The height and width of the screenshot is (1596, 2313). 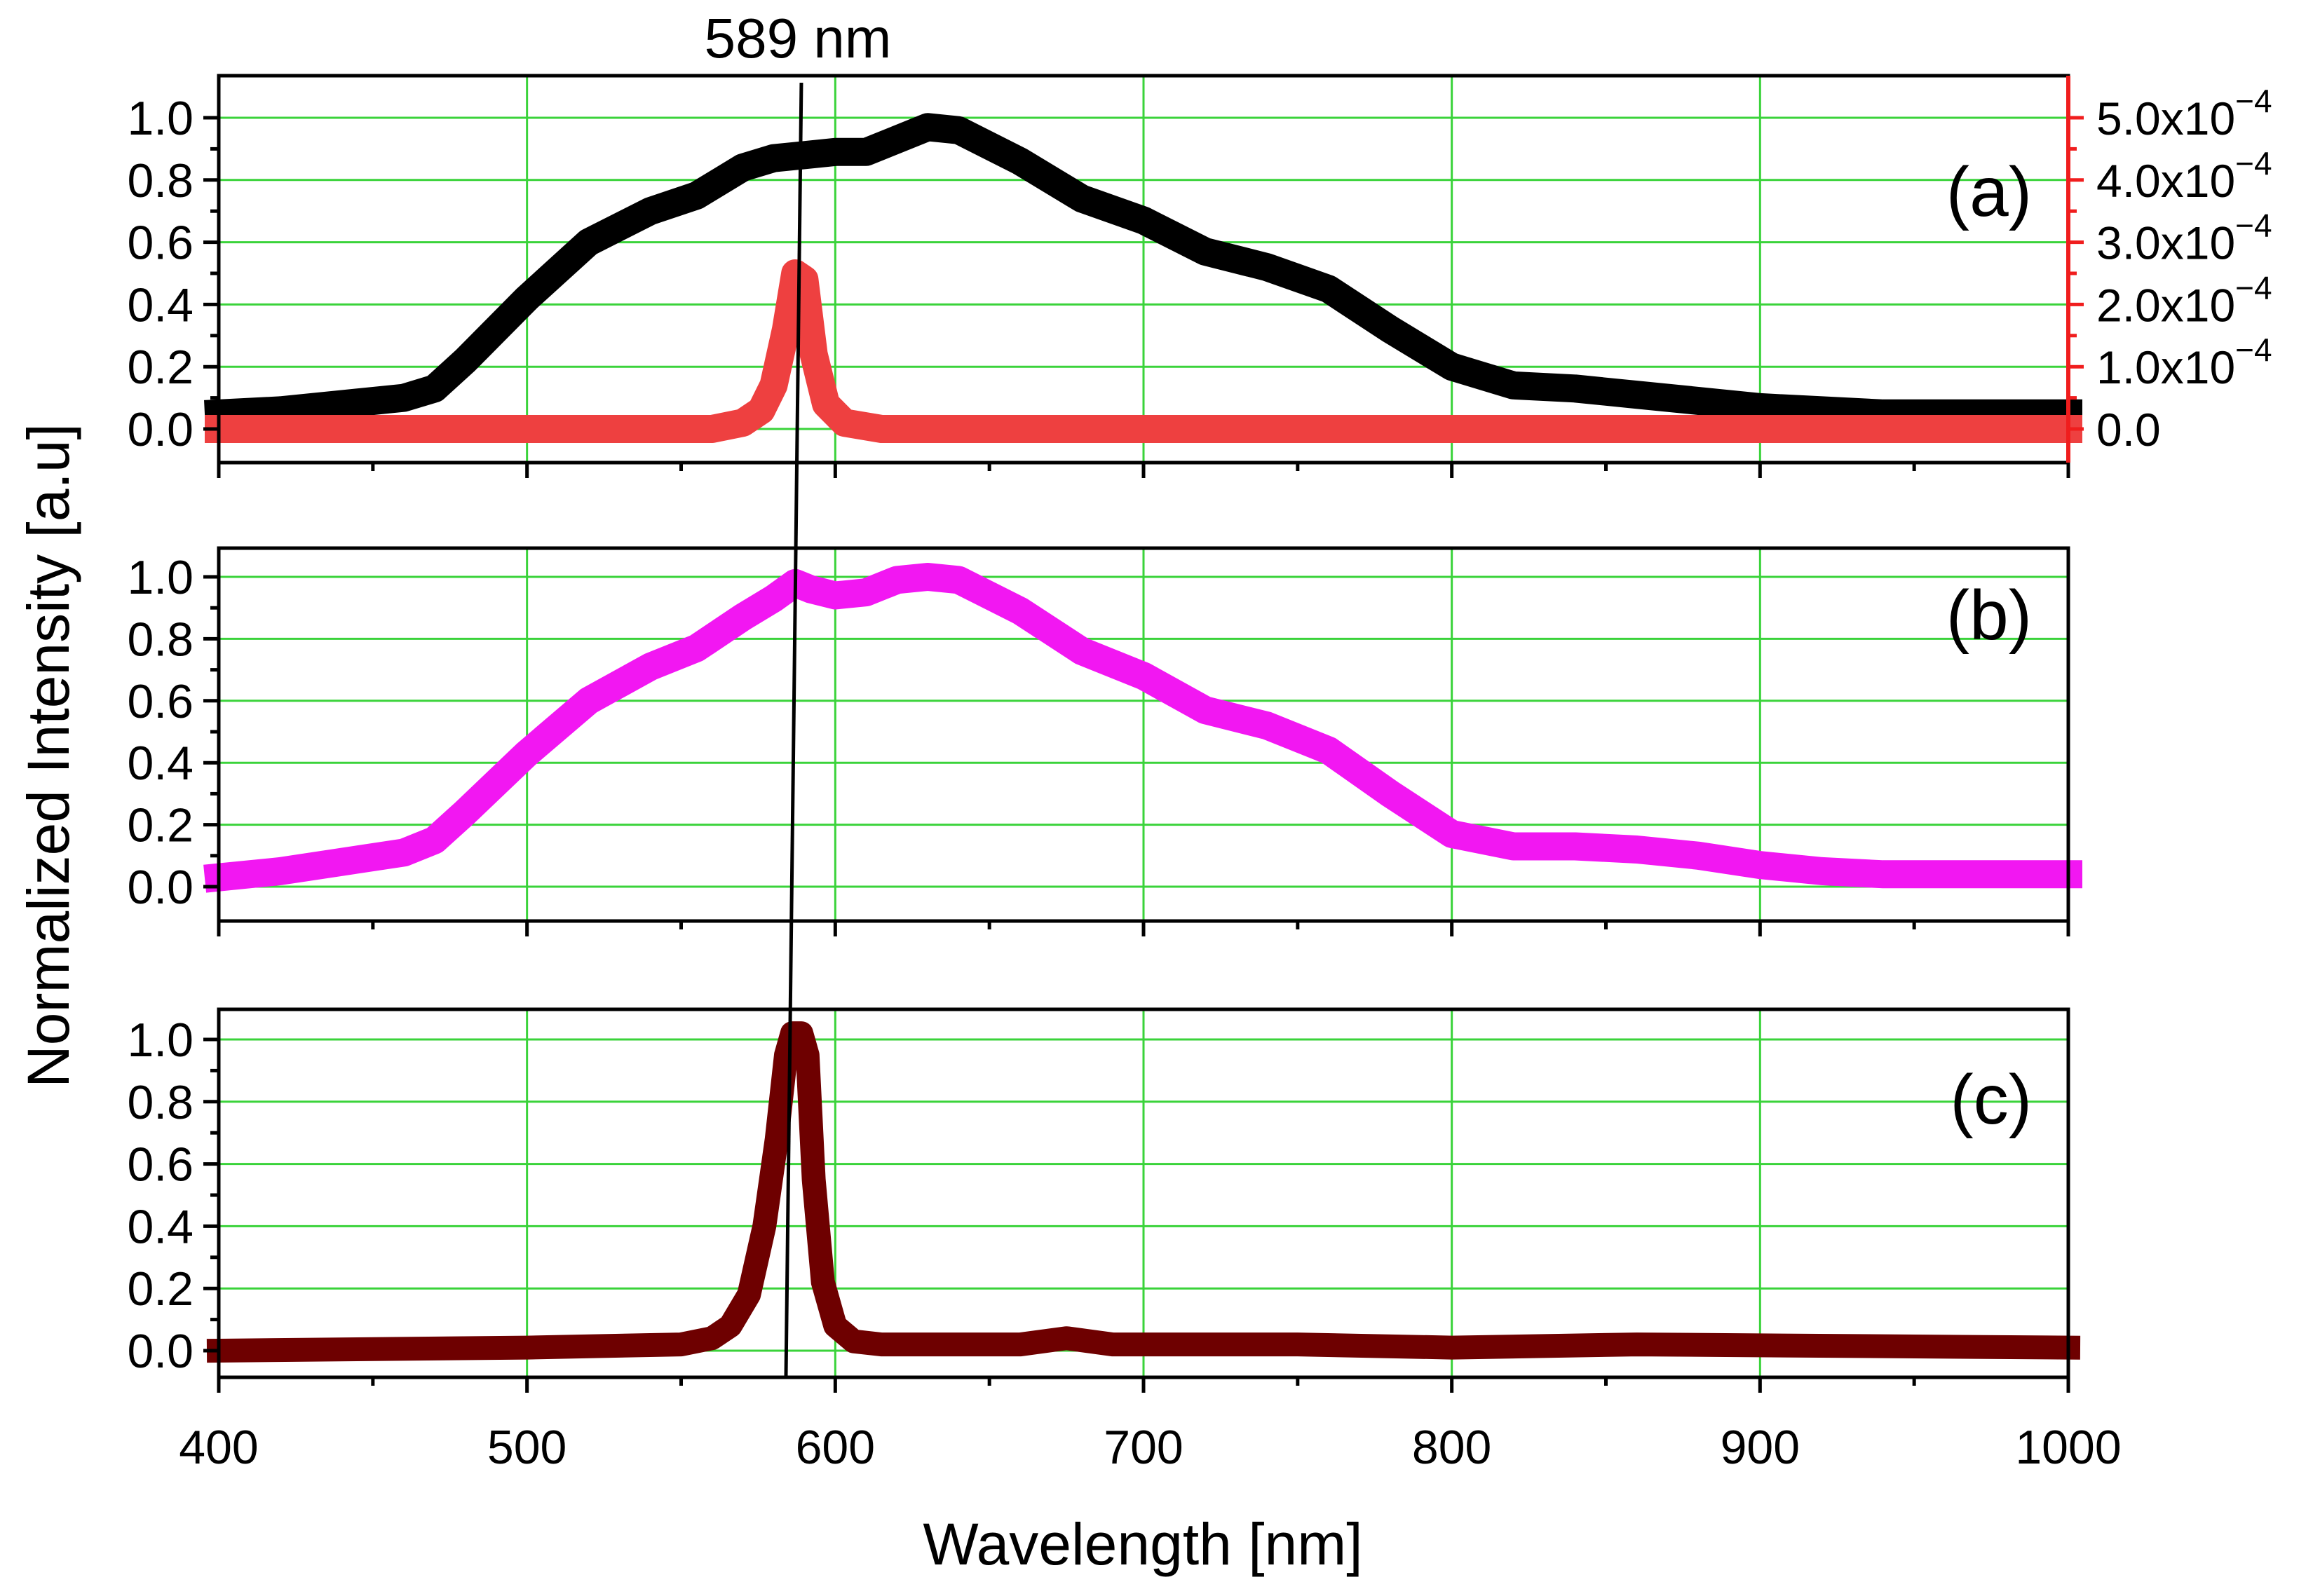 What do you see at coordinates (2253, 288) in the screenshot?
I see `right-tick-exponent-2: −4` at bounding box center [2253, 288].